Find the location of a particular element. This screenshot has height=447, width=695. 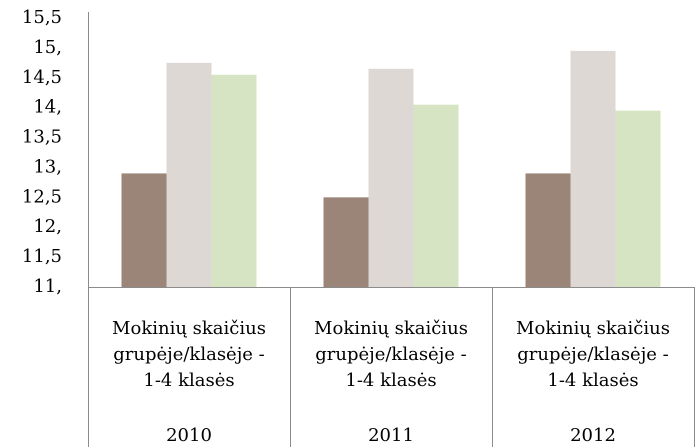

y-tick-label: 14, is located at coordinates (47, 107).